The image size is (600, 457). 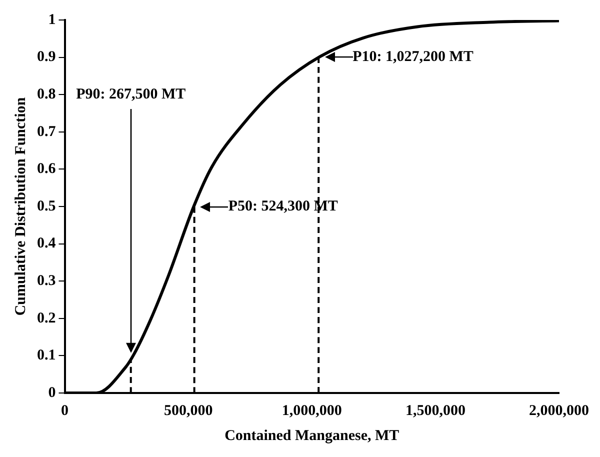 I want to click on y-tick-label: 0.9, so click(x=46, y=57).